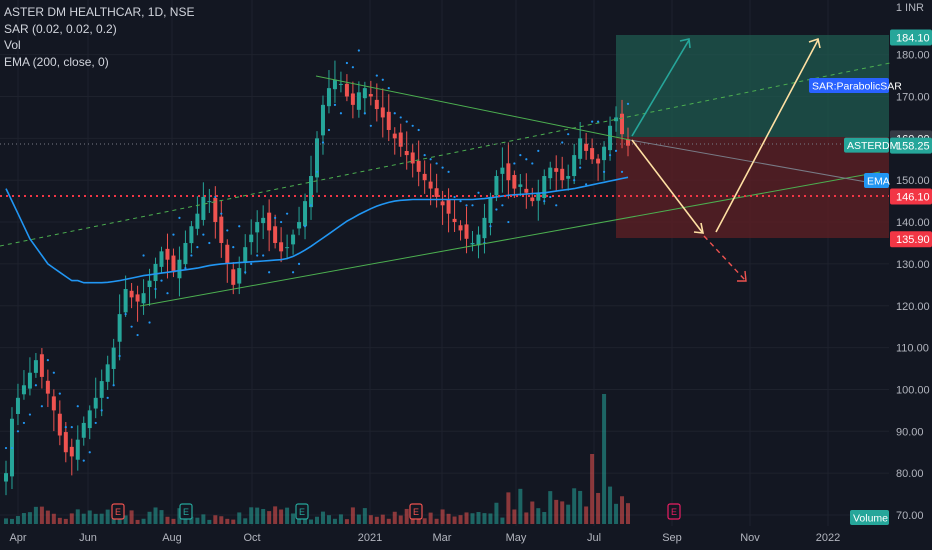 Image resolution: width=932 pixels, height=550 pixels. What do you see at coordinates (855, 85) in the screenshot?
I see `tag-sar: SAR:ParabolicSAR` at bounding box center [855, 85].